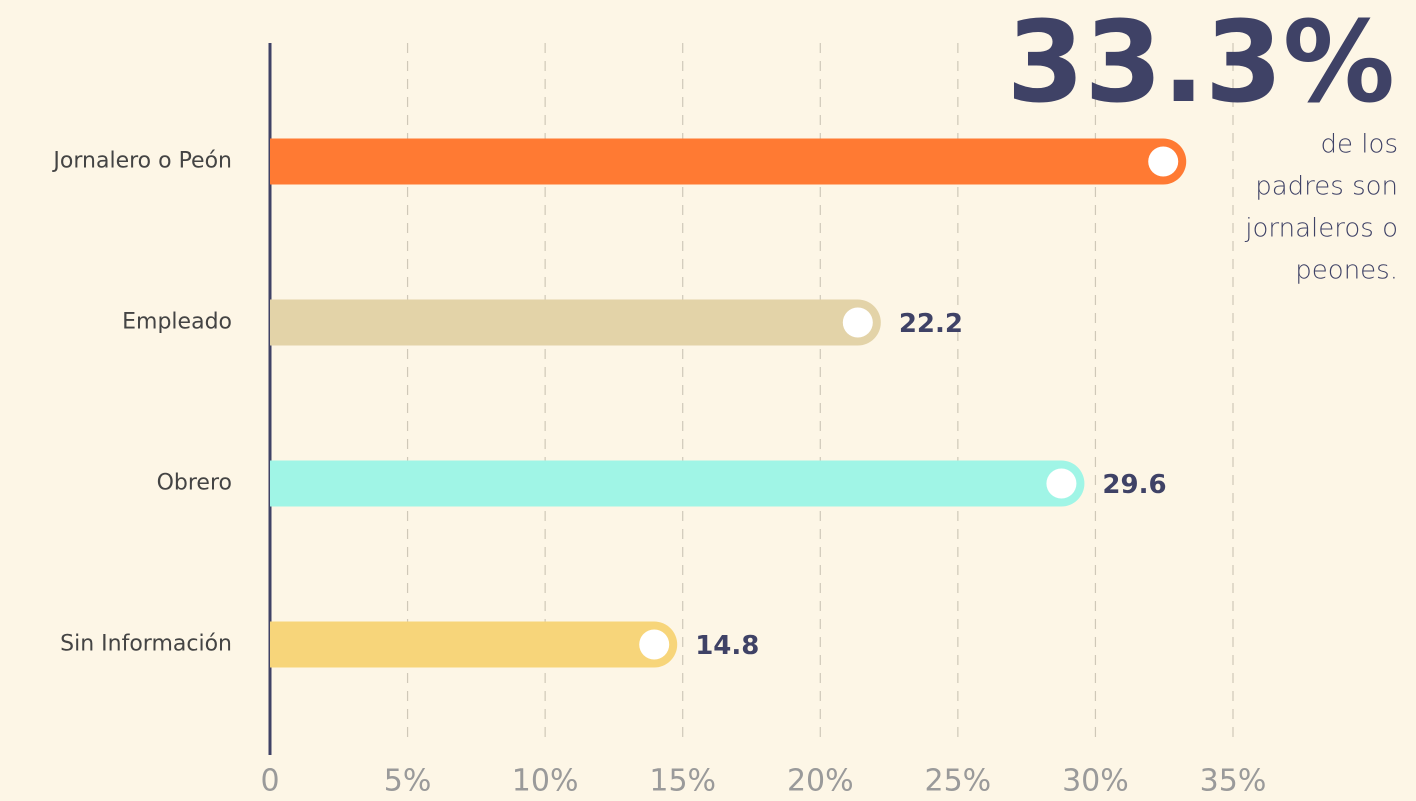  What do you see at coordinates (545, 781) in the screenshot?
I see `x-tick-label: 10%` at bounding box center [545, 781].